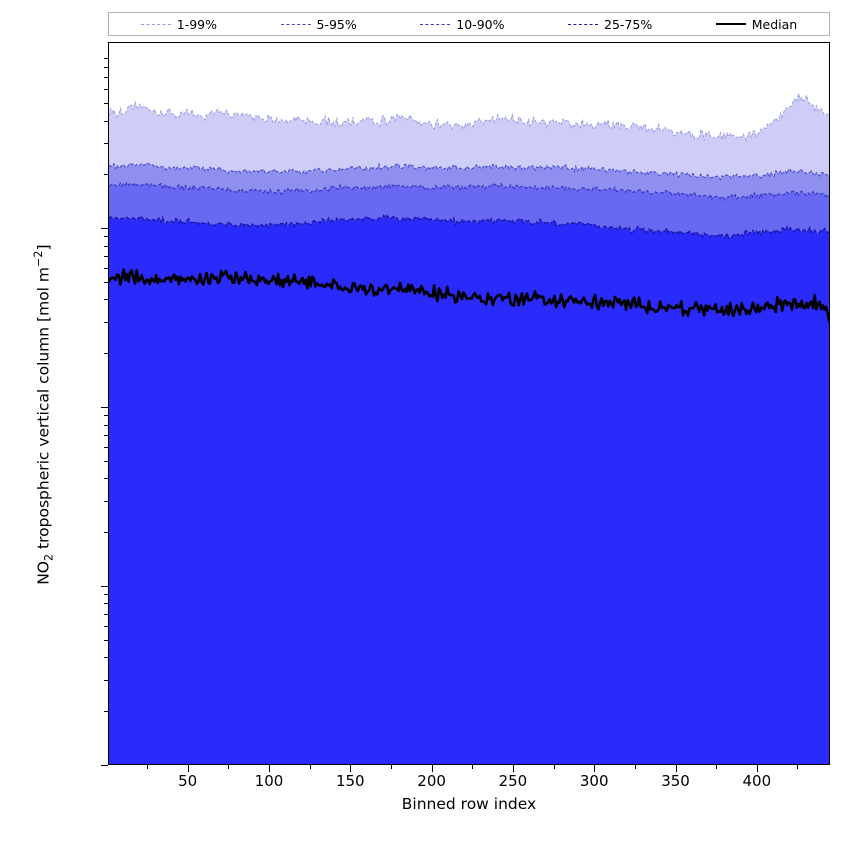 Image resolution: width=850 pixels, height=850 pixels. I want to click on band-10-90-upper-line, so click(469, 191).